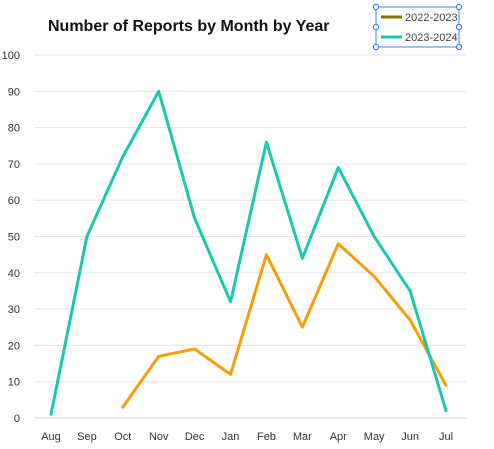  Describe the element at coordinates (87, 437) in the screenshot. I see `x-tick-label-sep: Sep` at that location.